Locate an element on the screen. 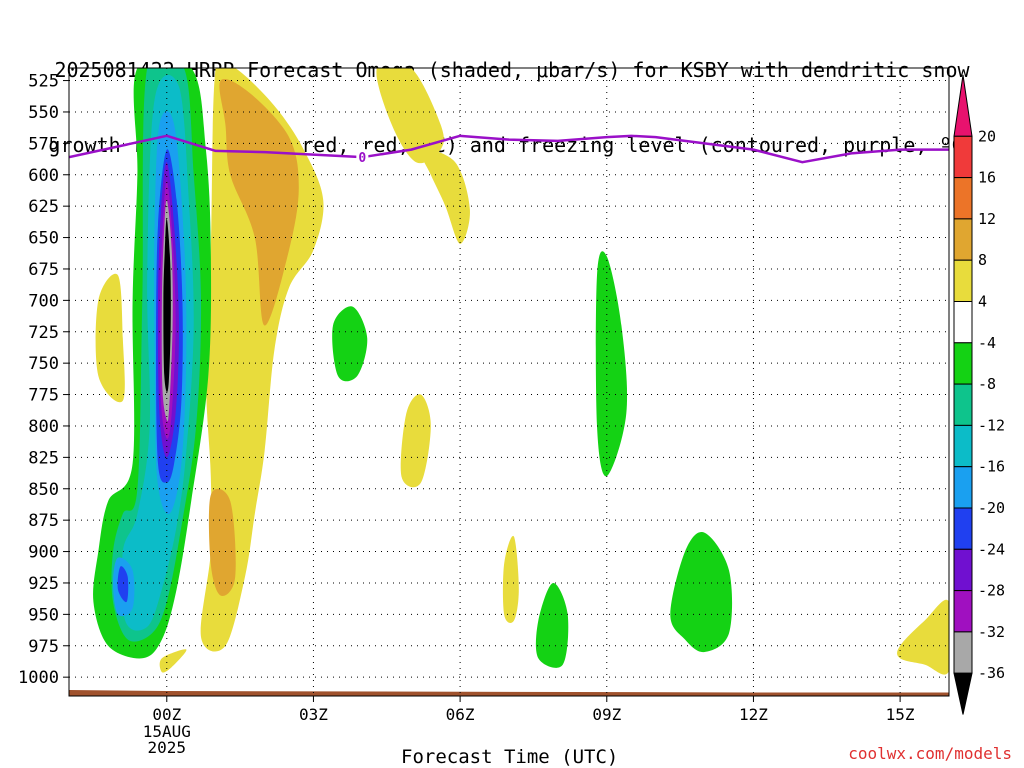 Image resolution: width=1024 pixels, height=768 pixels. terrain-fill is located at coordinates (509, 692).